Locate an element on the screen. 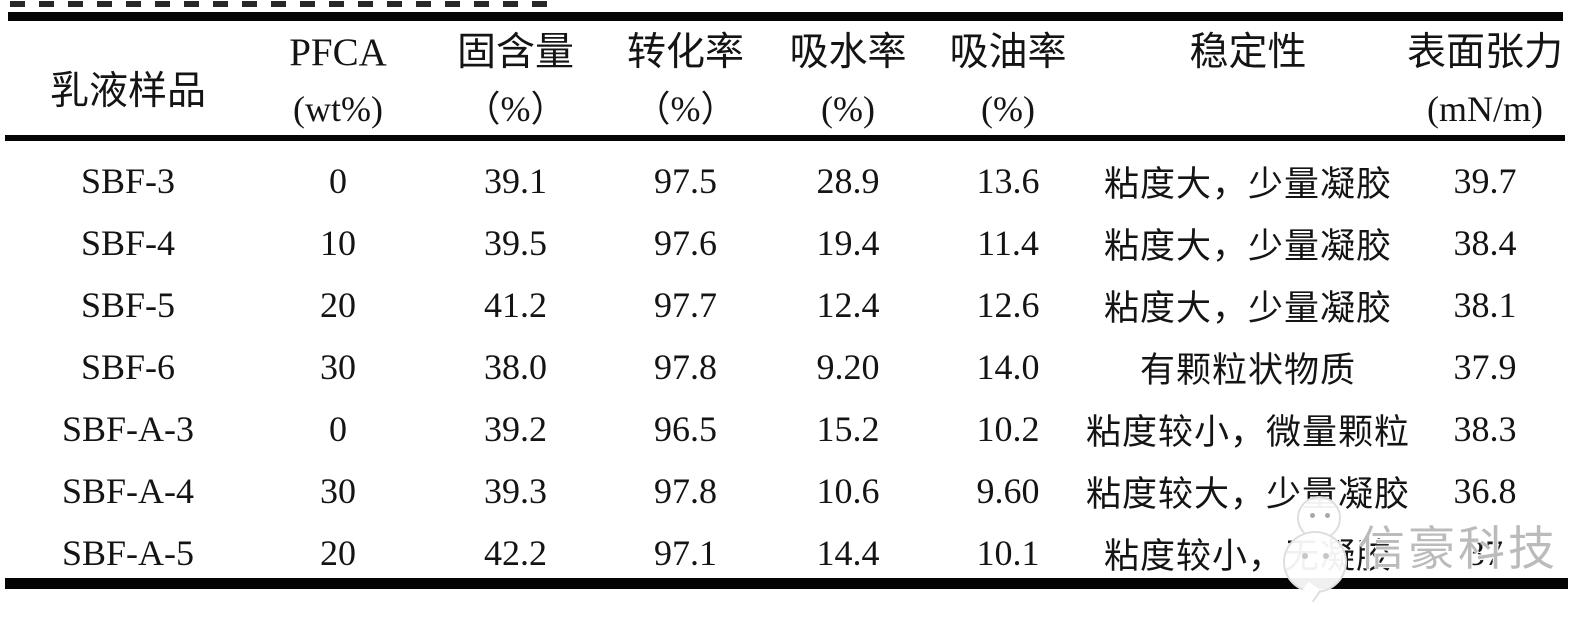 This screenshot has width=1574, height=625. table-cell-conversion: 97.1 is located at coordinates (685, 553).